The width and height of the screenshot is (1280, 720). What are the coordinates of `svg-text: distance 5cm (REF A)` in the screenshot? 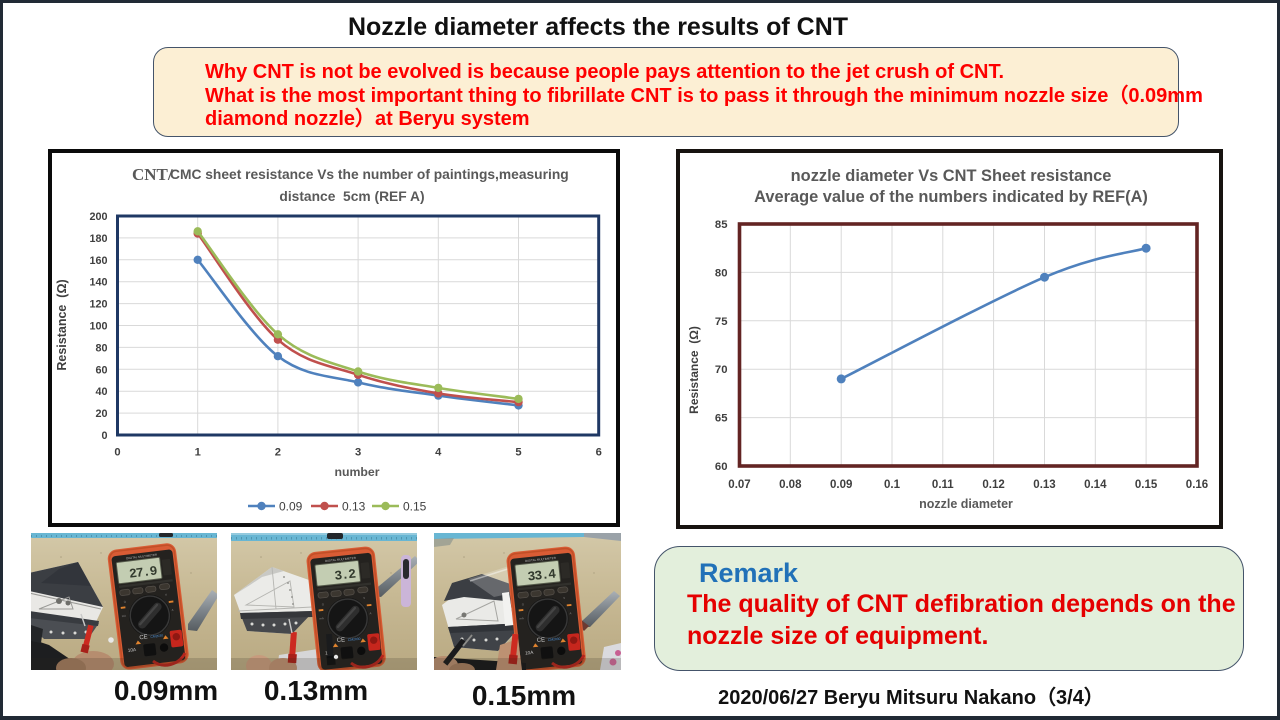 It's located at (351, 196).